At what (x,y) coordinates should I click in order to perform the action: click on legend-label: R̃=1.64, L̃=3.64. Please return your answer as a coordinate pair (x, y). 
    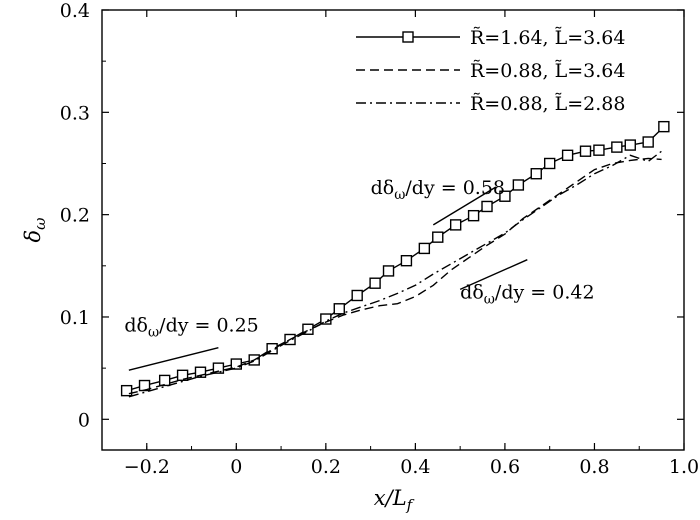
    Looking at the image, I should click on (547, 38).